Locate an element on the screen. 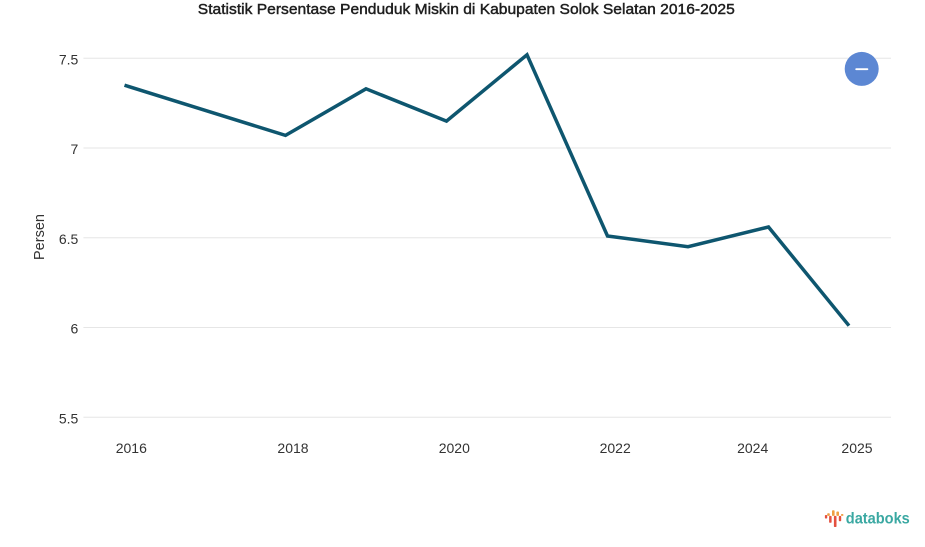  svg-text: 5.5 is located at coordinates (69, 418).